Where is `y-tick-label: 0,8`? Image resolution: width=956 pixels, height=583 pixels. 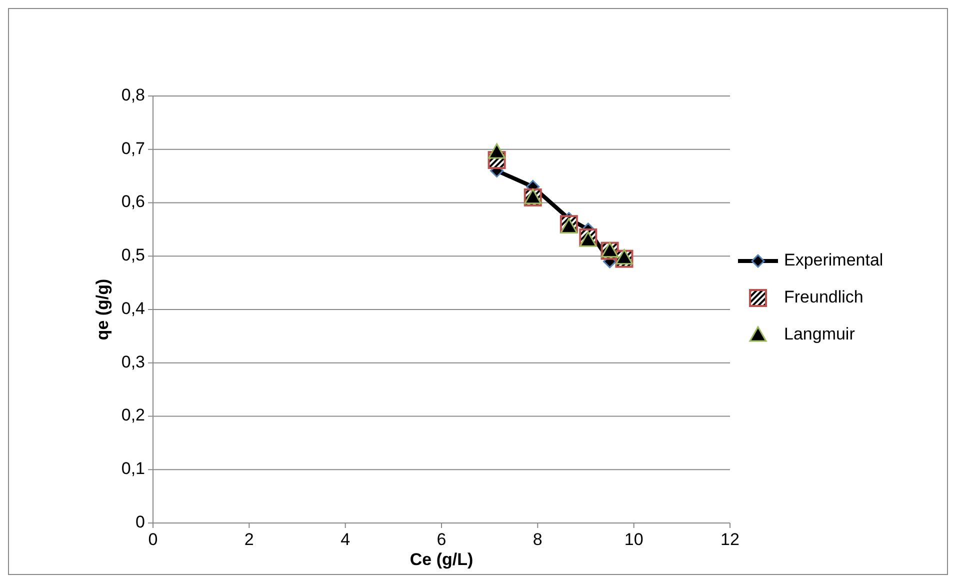 y-tick-label: 0,8 is located at coordinates (133, 94).